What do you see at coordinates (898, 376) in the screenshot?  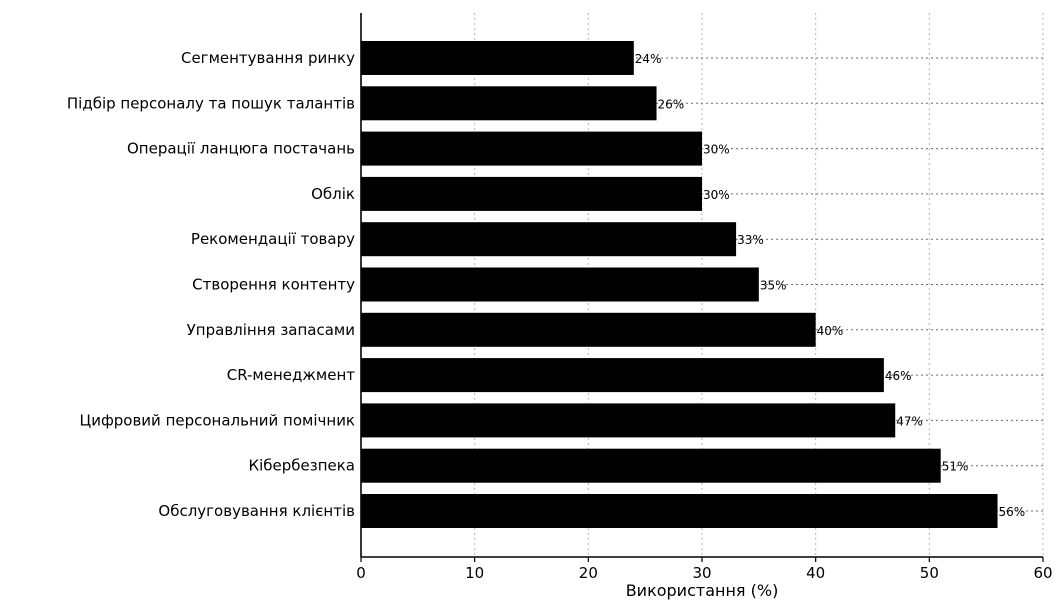 I see `data-label: 46%` at bounding box center [898, 376].